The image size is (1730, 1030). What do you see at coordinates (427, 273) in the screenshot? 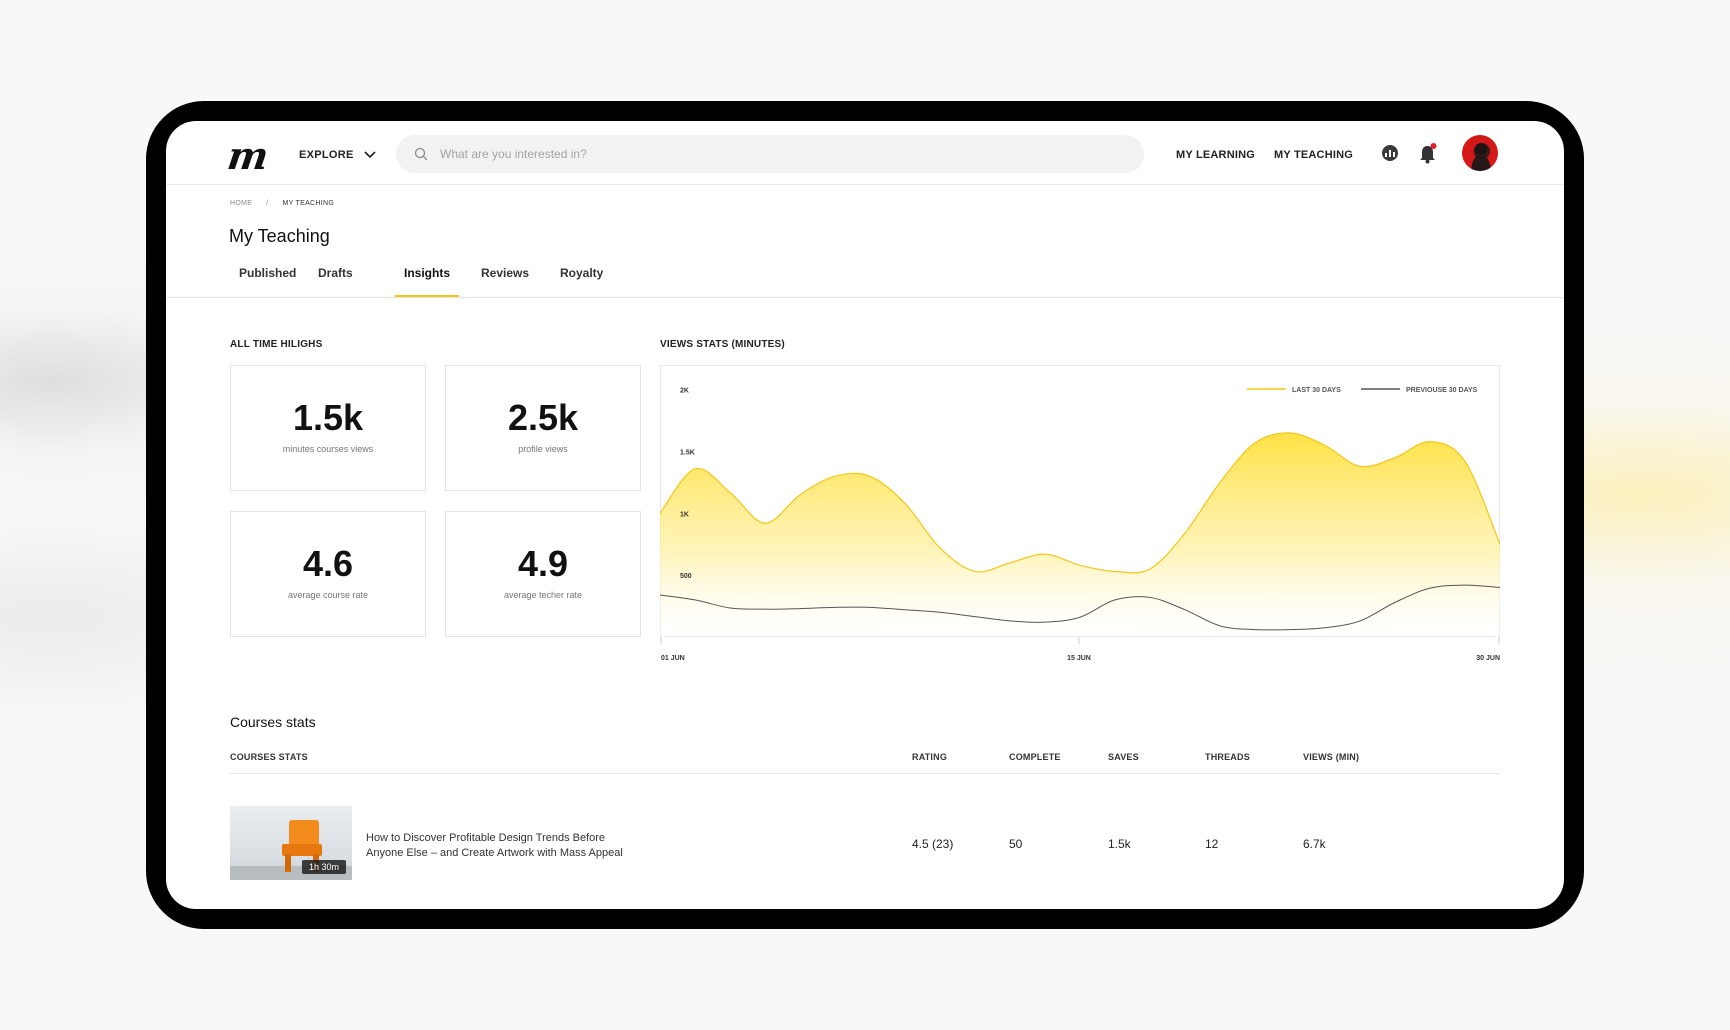
I see `tab-insights: Insights` at bounding box center [427, 273].